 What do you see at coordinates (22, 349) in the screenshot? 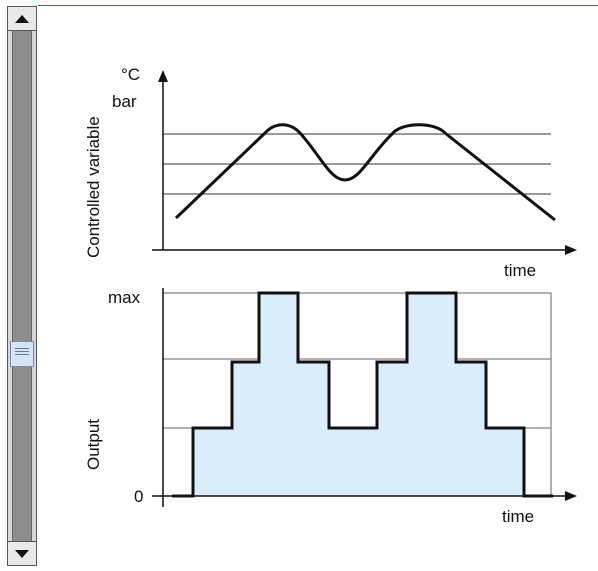
I see `grip-icon` at bounding box center [22, 349].